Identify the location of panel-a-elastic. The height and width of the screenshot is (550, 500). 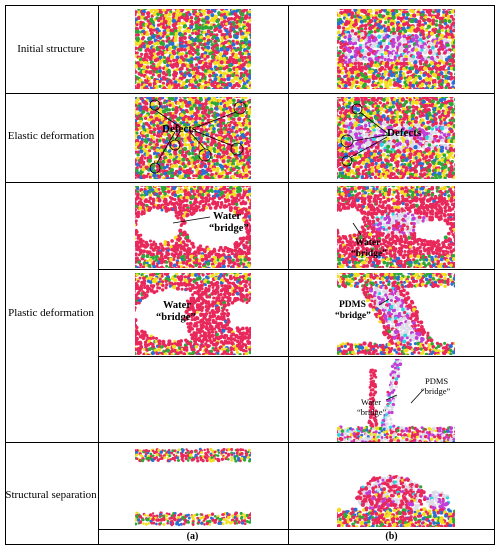
(193, 138).